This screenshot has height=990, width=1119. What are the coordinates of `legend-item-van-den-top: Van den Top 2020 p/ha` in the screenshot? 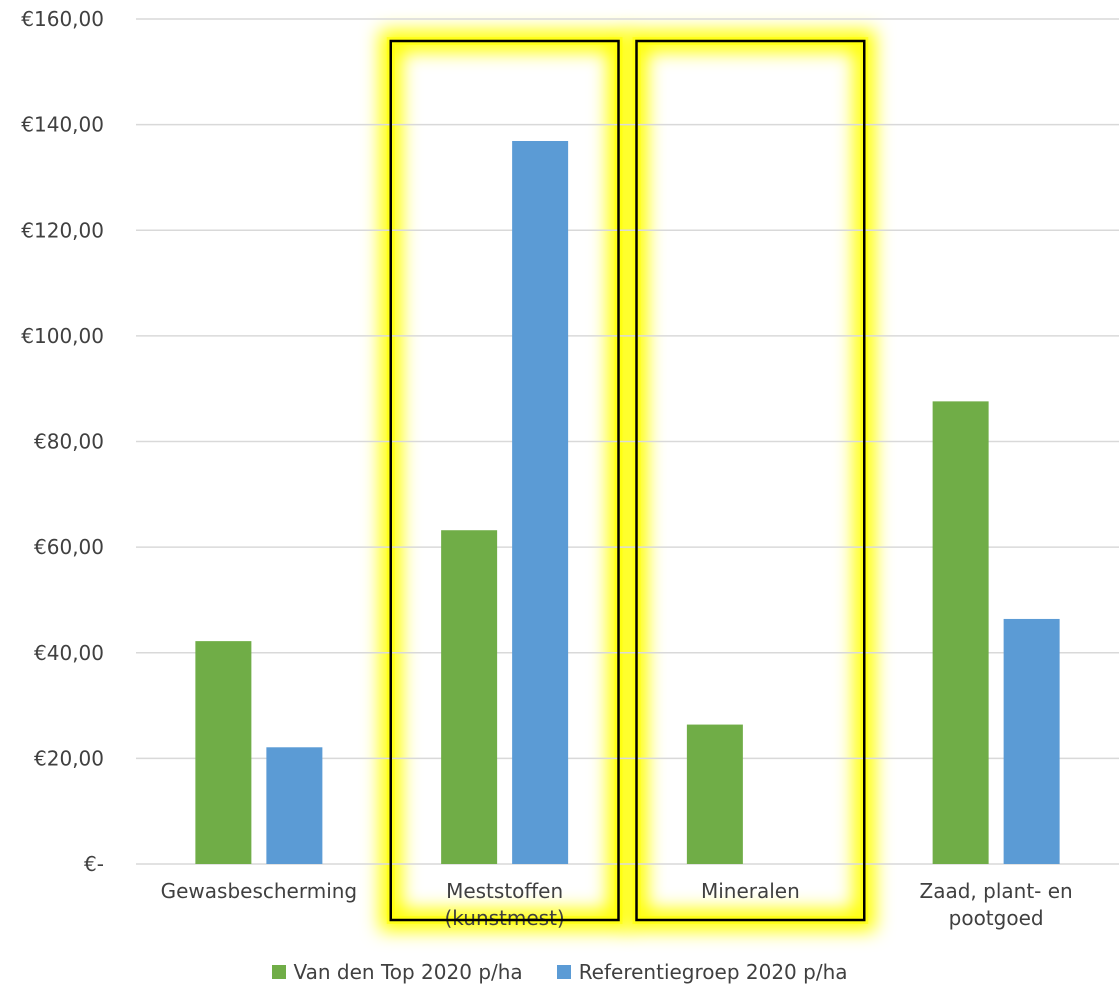 It's located at (397, 972).